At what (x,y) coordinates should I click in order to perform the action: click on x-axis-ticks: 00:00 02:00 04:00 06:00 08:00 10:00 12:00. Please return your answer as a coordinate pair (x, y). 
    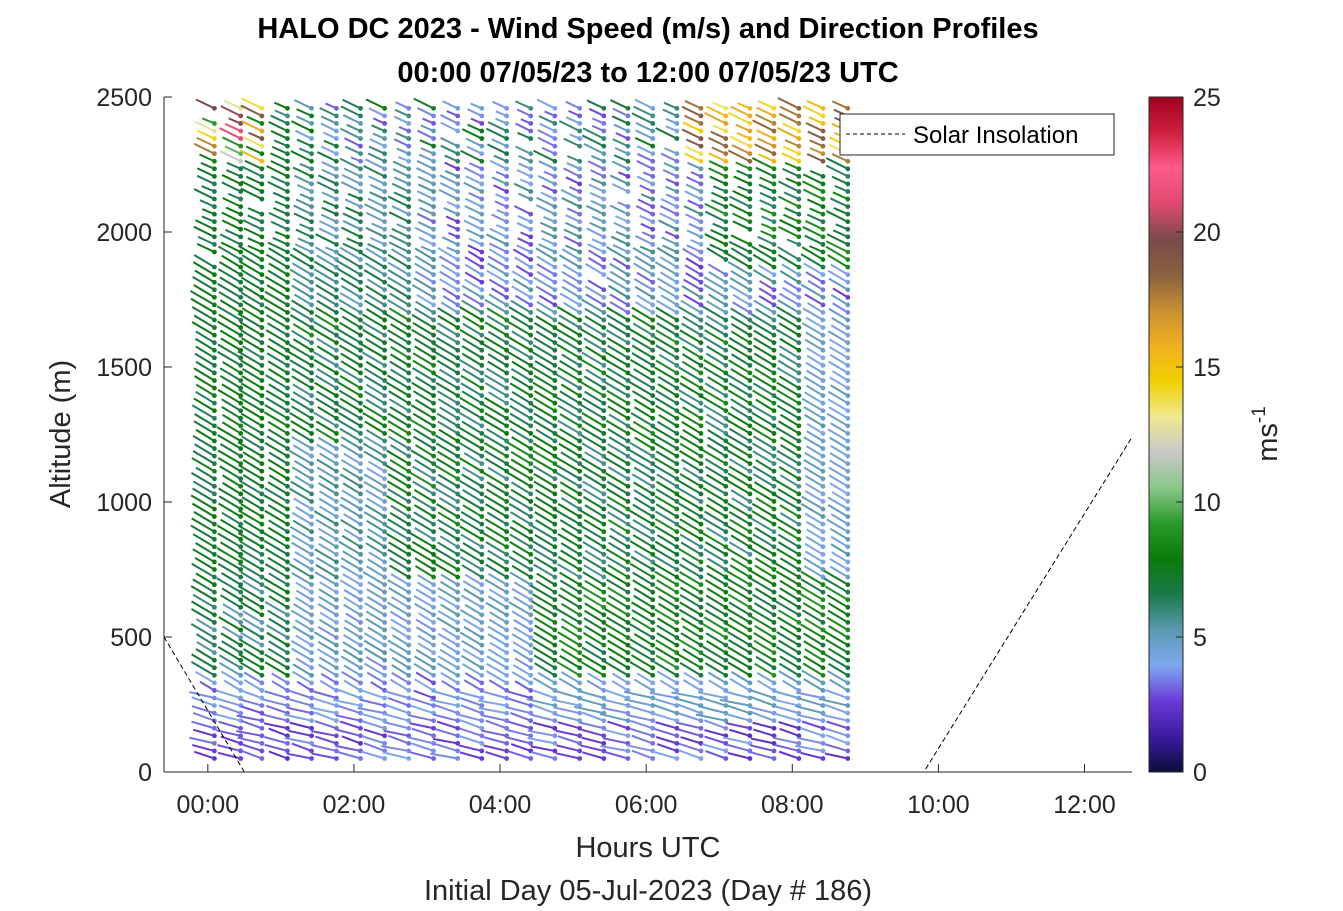
    Looking at the image, I should click on (646, 791).